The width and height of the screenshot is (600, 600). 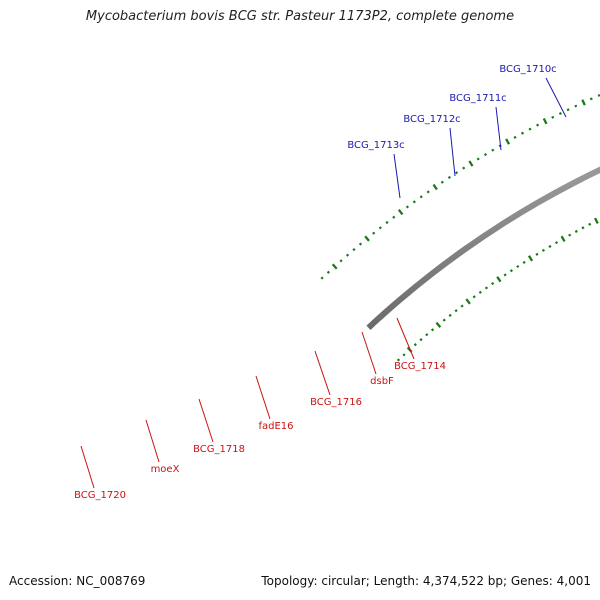 I want to click on outer-tick-ring, so click(x=460, y=186).